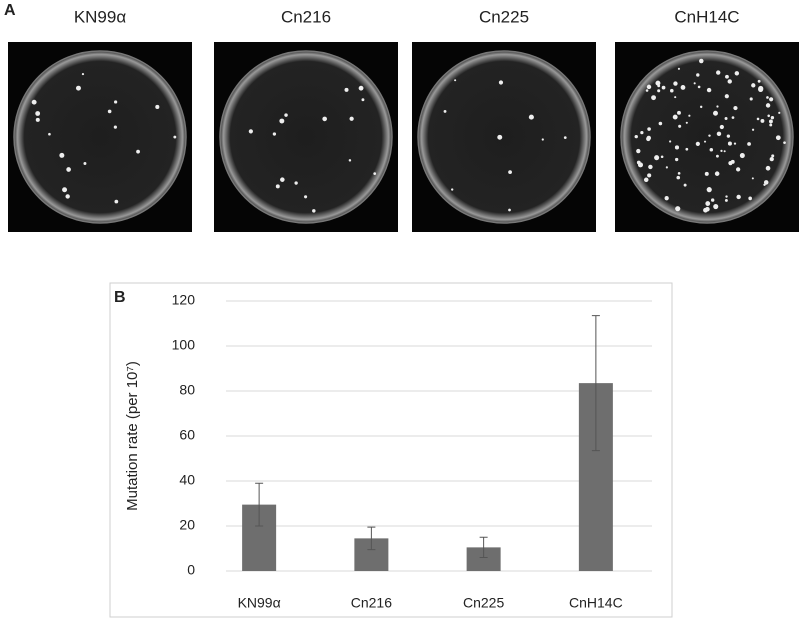  What do you see at coordinates (132, 436) in the screenshot?
I see `y-axis-label: Mutation rate (per 10⁷)` at bounding box center [132, 436].